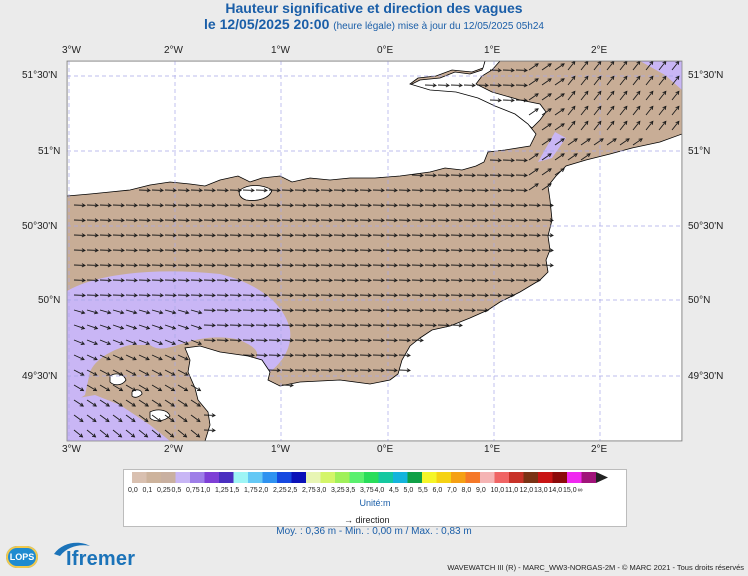  Describe the element at coordinates (72, 549) in the screenshot. I see `ifremer-logo-icon` at that location.